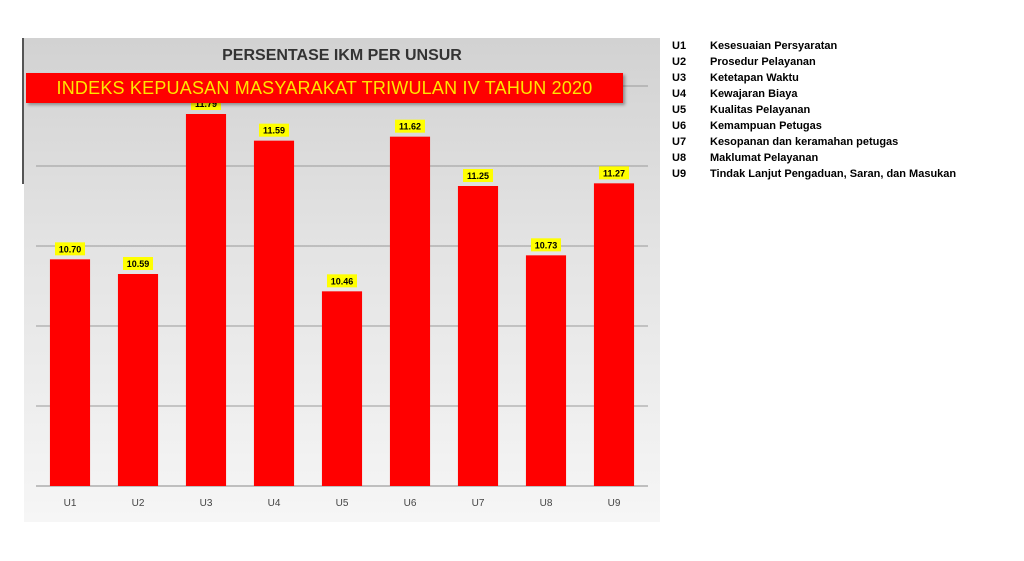 The image size is (1024, 561). Describe the element at coordinates (760, 110) in the screenshot. I see `legend-label: Kualitas Pelayanan` at that location.